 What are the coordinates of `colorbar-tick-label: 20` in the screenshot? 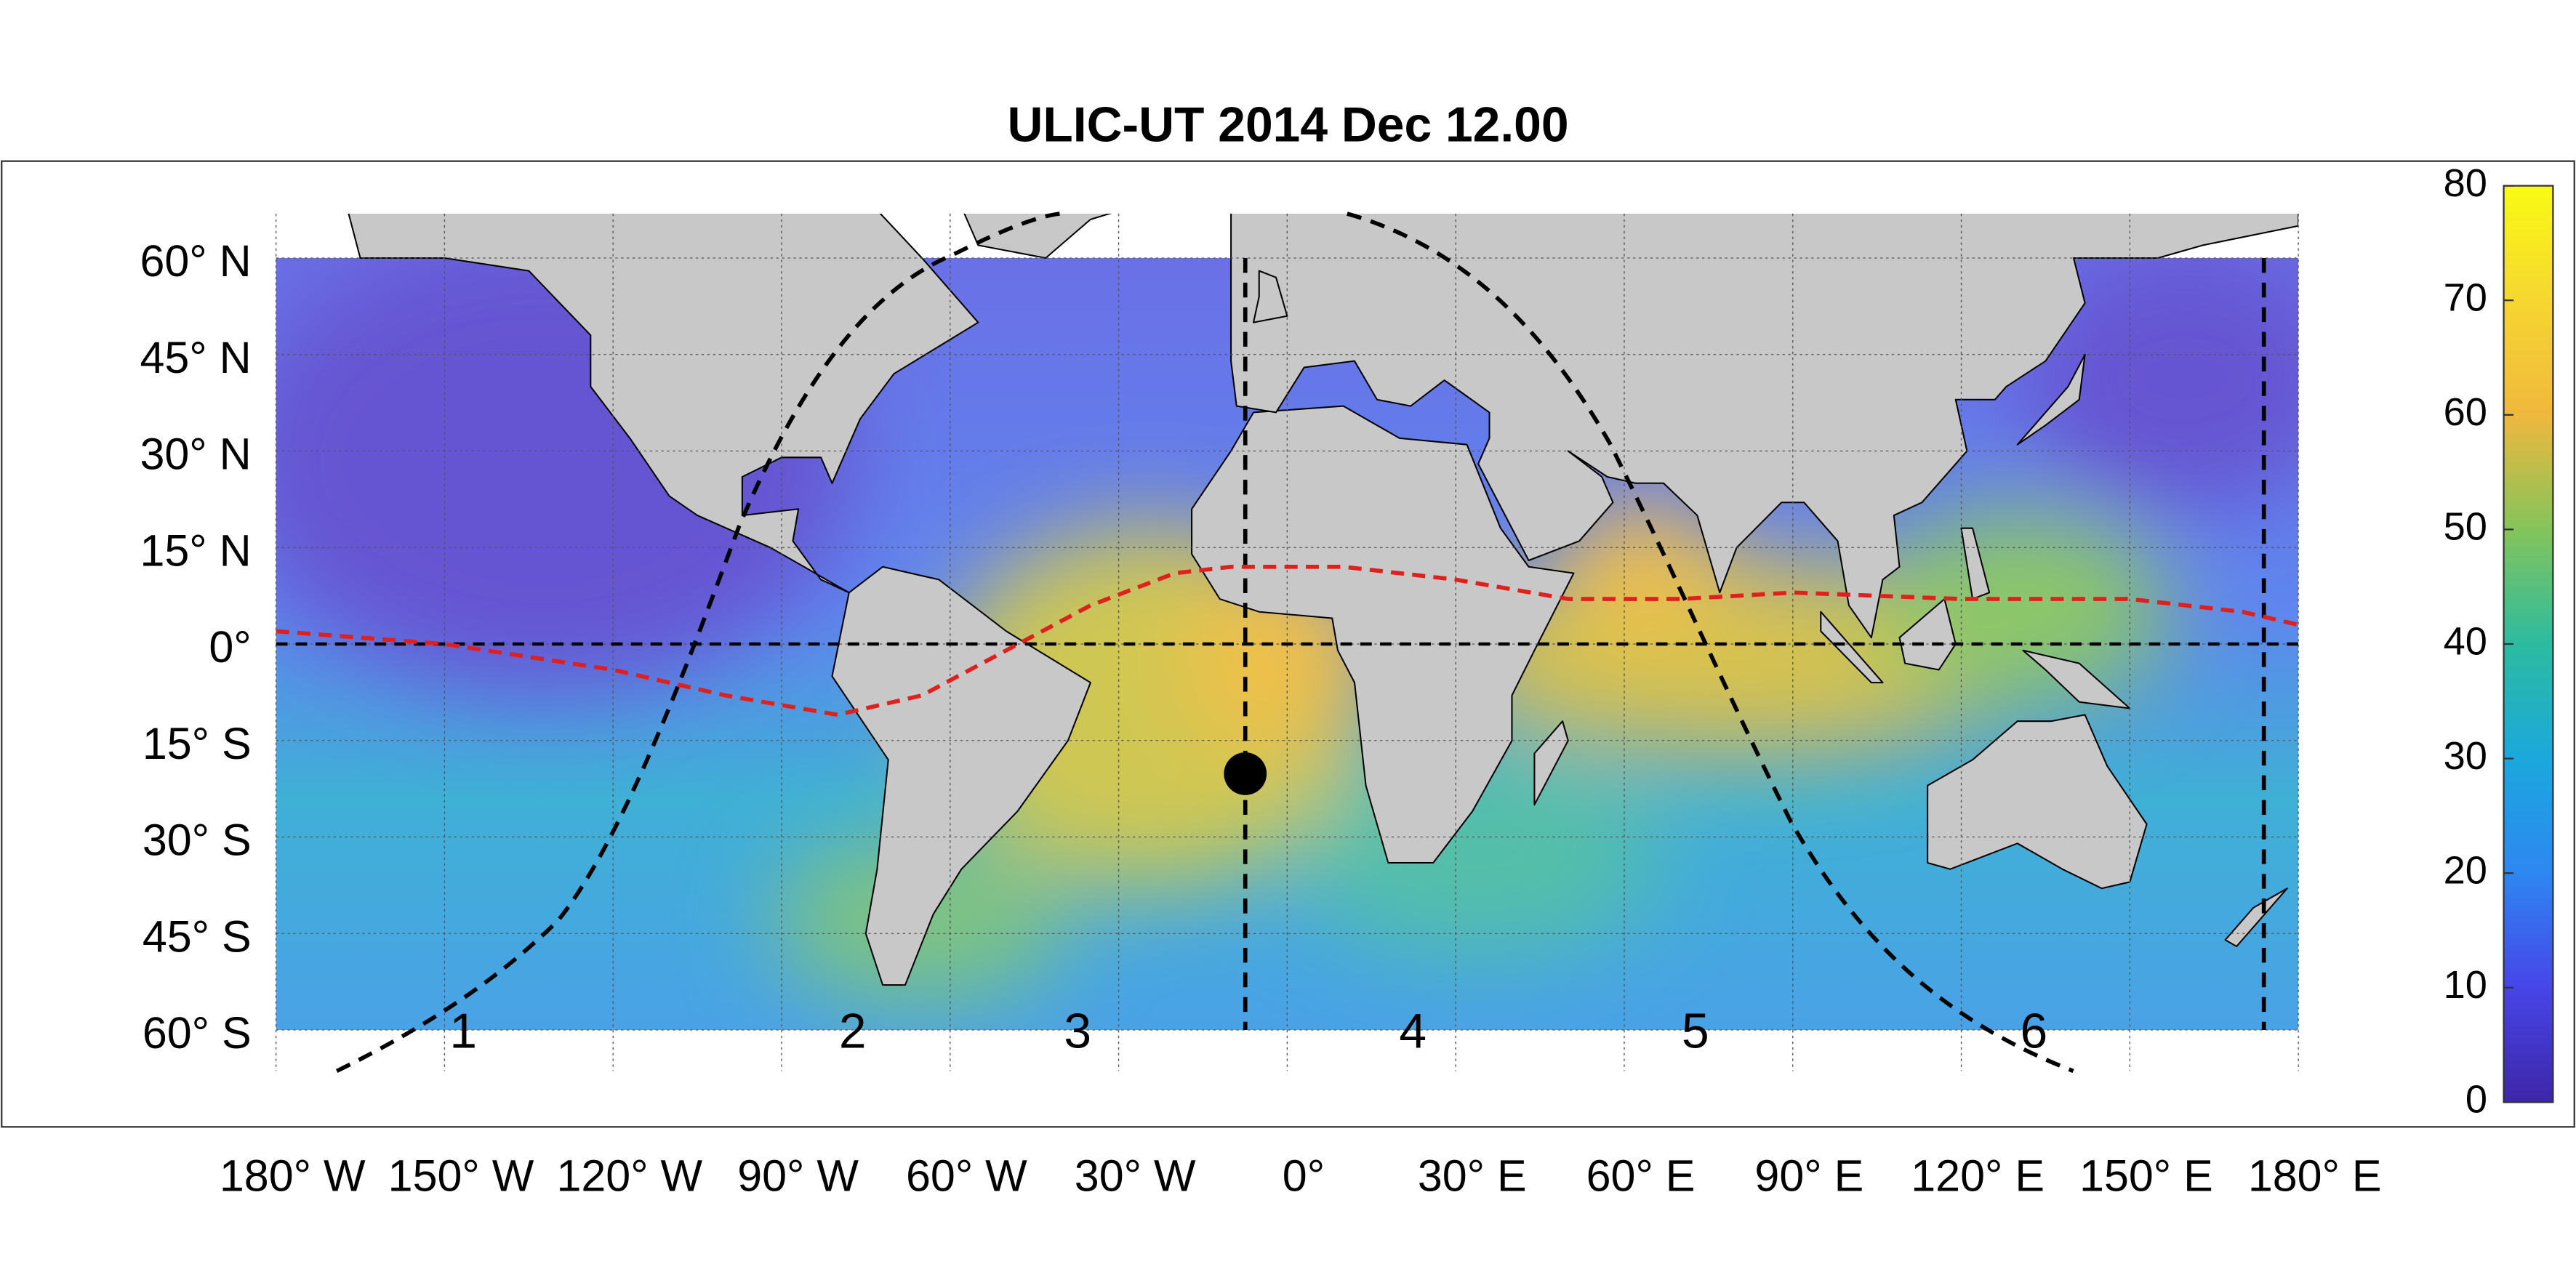 It's located at (2466, 871).